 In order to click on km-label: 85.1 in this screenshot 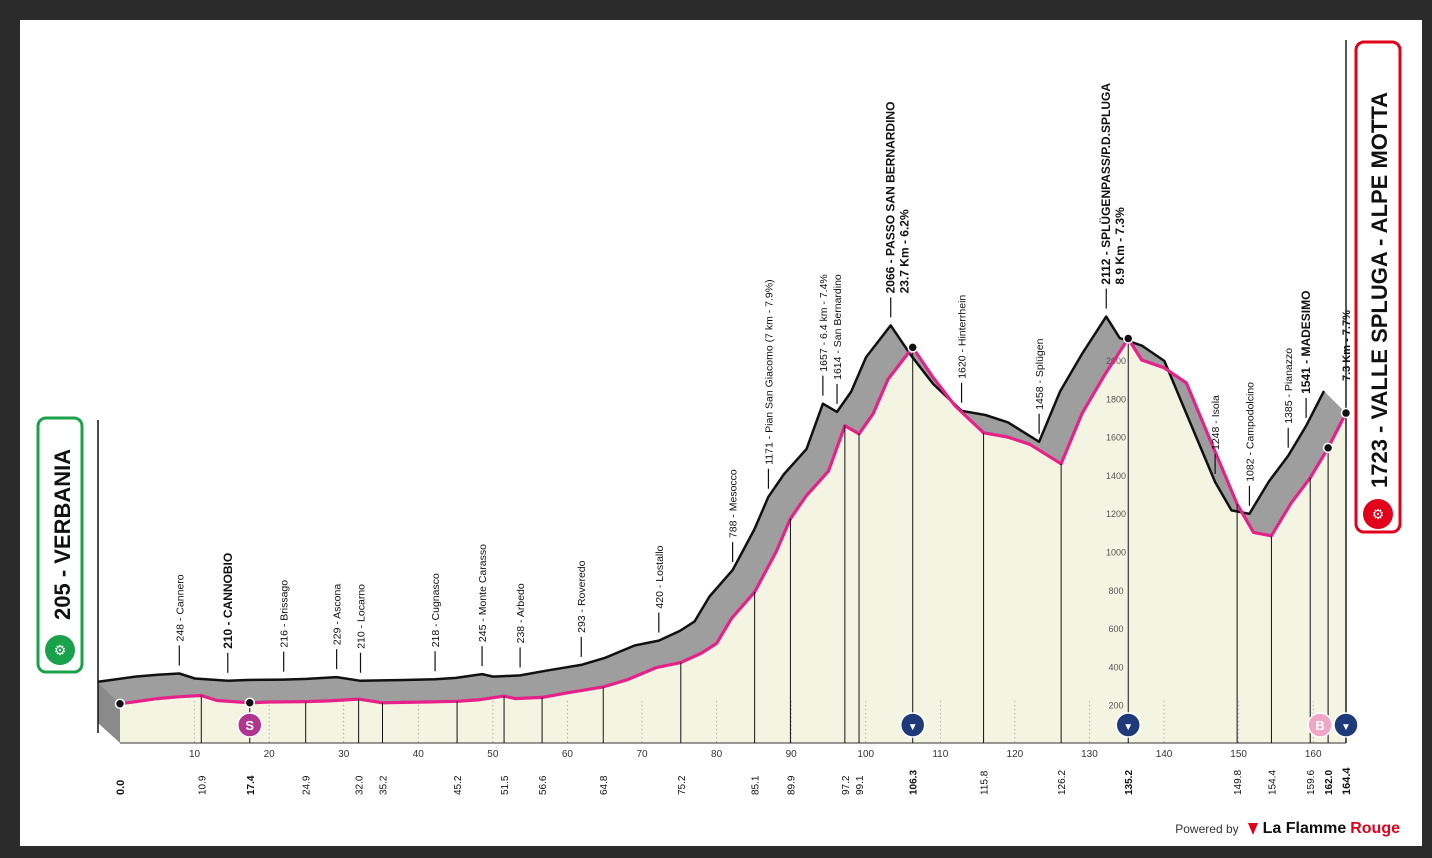, I will do `click(756, 785)`.